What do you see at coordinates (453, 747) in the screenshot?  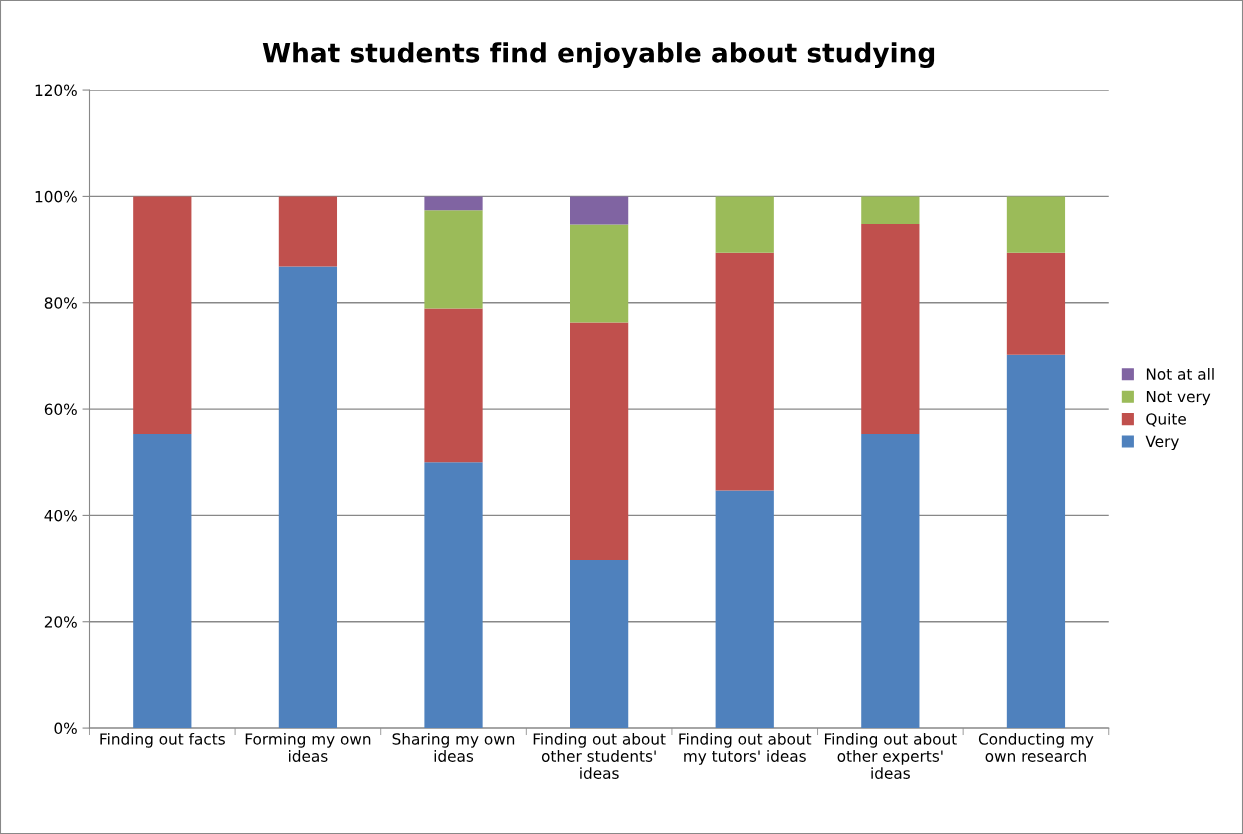 I see `x-tick-label: Sharing my own ideas` at bounding box center [453, 747].